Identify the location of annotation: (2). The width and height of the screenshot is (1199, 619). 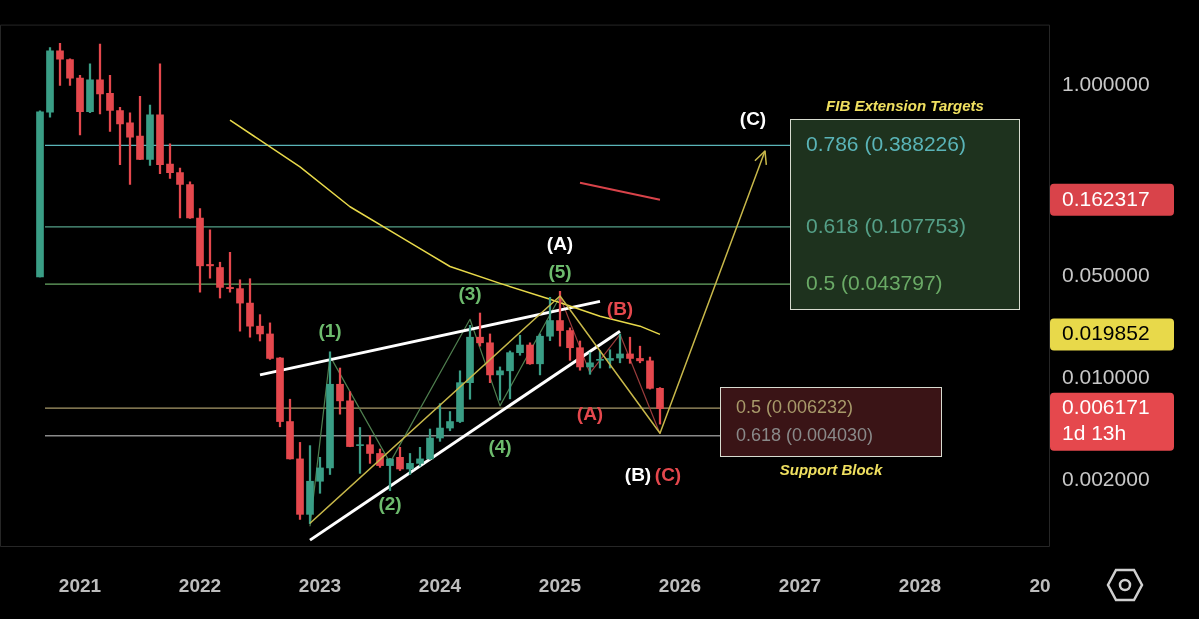
(390, 503).